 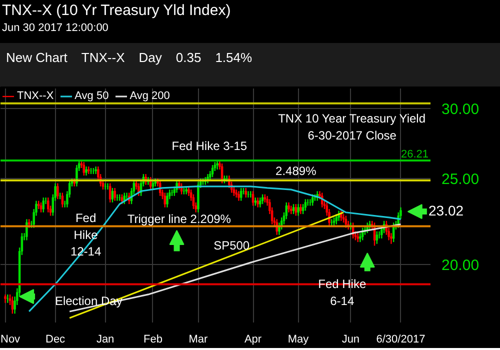 What do you see at coordinates (35, 96) in the screenshot?
I see `legend-label: TNX--X` at bounding box center [35, 96].